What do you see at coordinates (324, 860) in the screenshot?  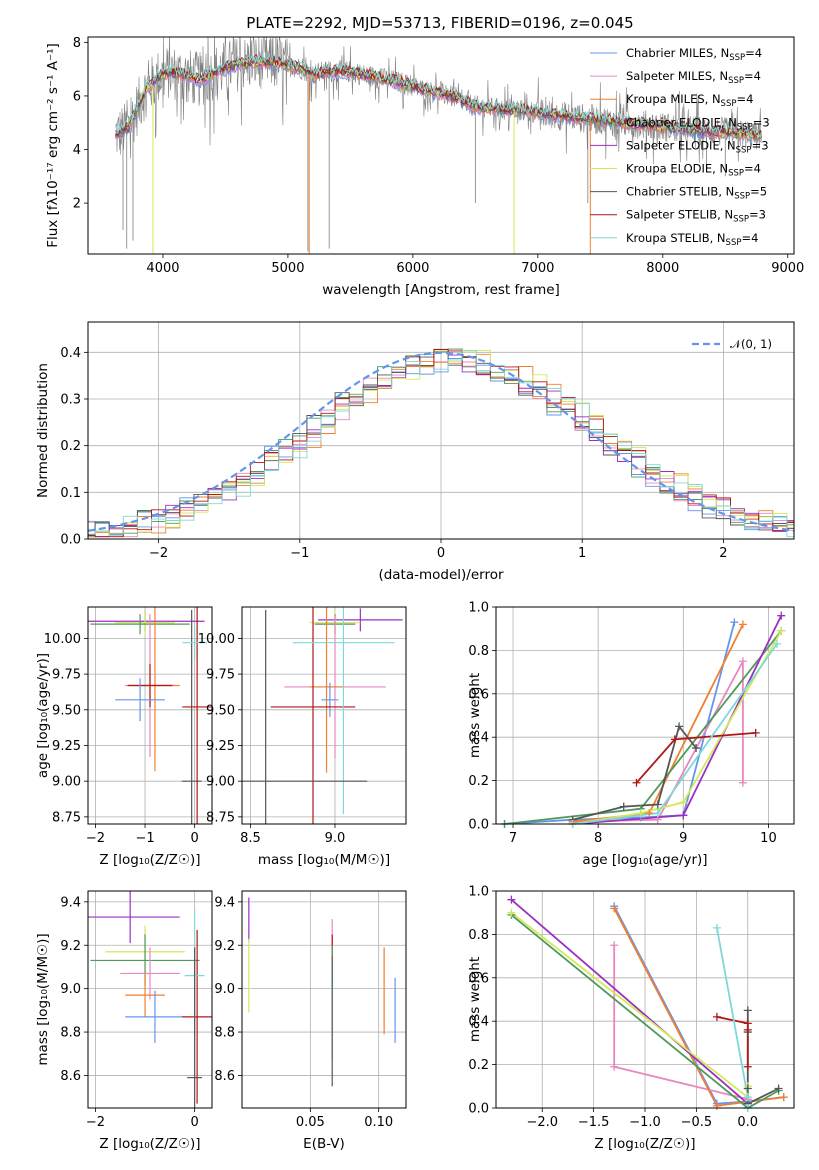 I see `x-axis-label: mass [log₁₀(M/M☉)]` at bounding box center [324, 860].